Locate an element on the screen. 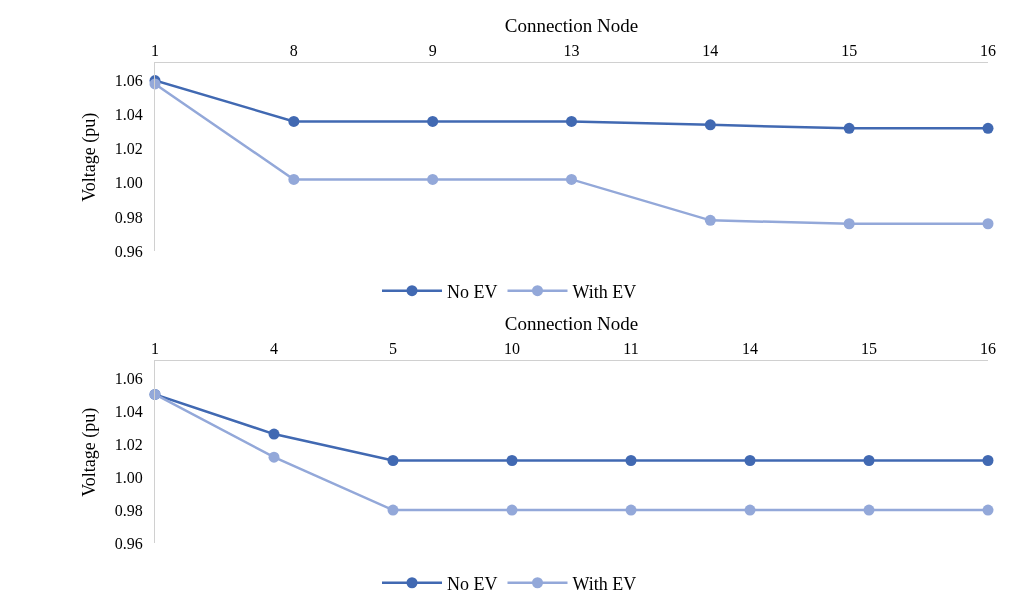  x-tick-label: 5 is located at coordinates (393, 348).